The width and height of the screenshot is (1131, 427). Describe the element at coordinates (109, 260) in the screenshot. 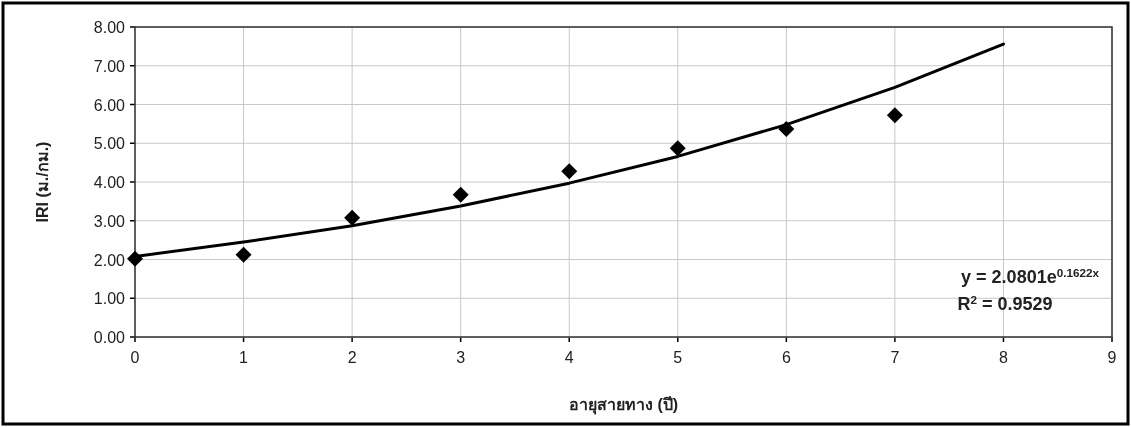

I see `y-tick-label: 2.00` at that location.